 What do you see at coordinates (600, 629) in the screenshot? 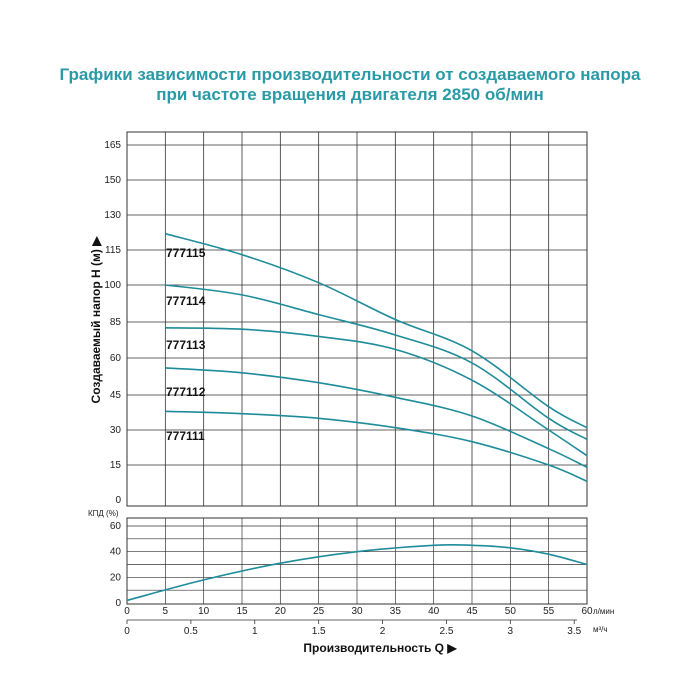
I see `x-unit-m3h: м³/ч` at bounding box center [600, 629].